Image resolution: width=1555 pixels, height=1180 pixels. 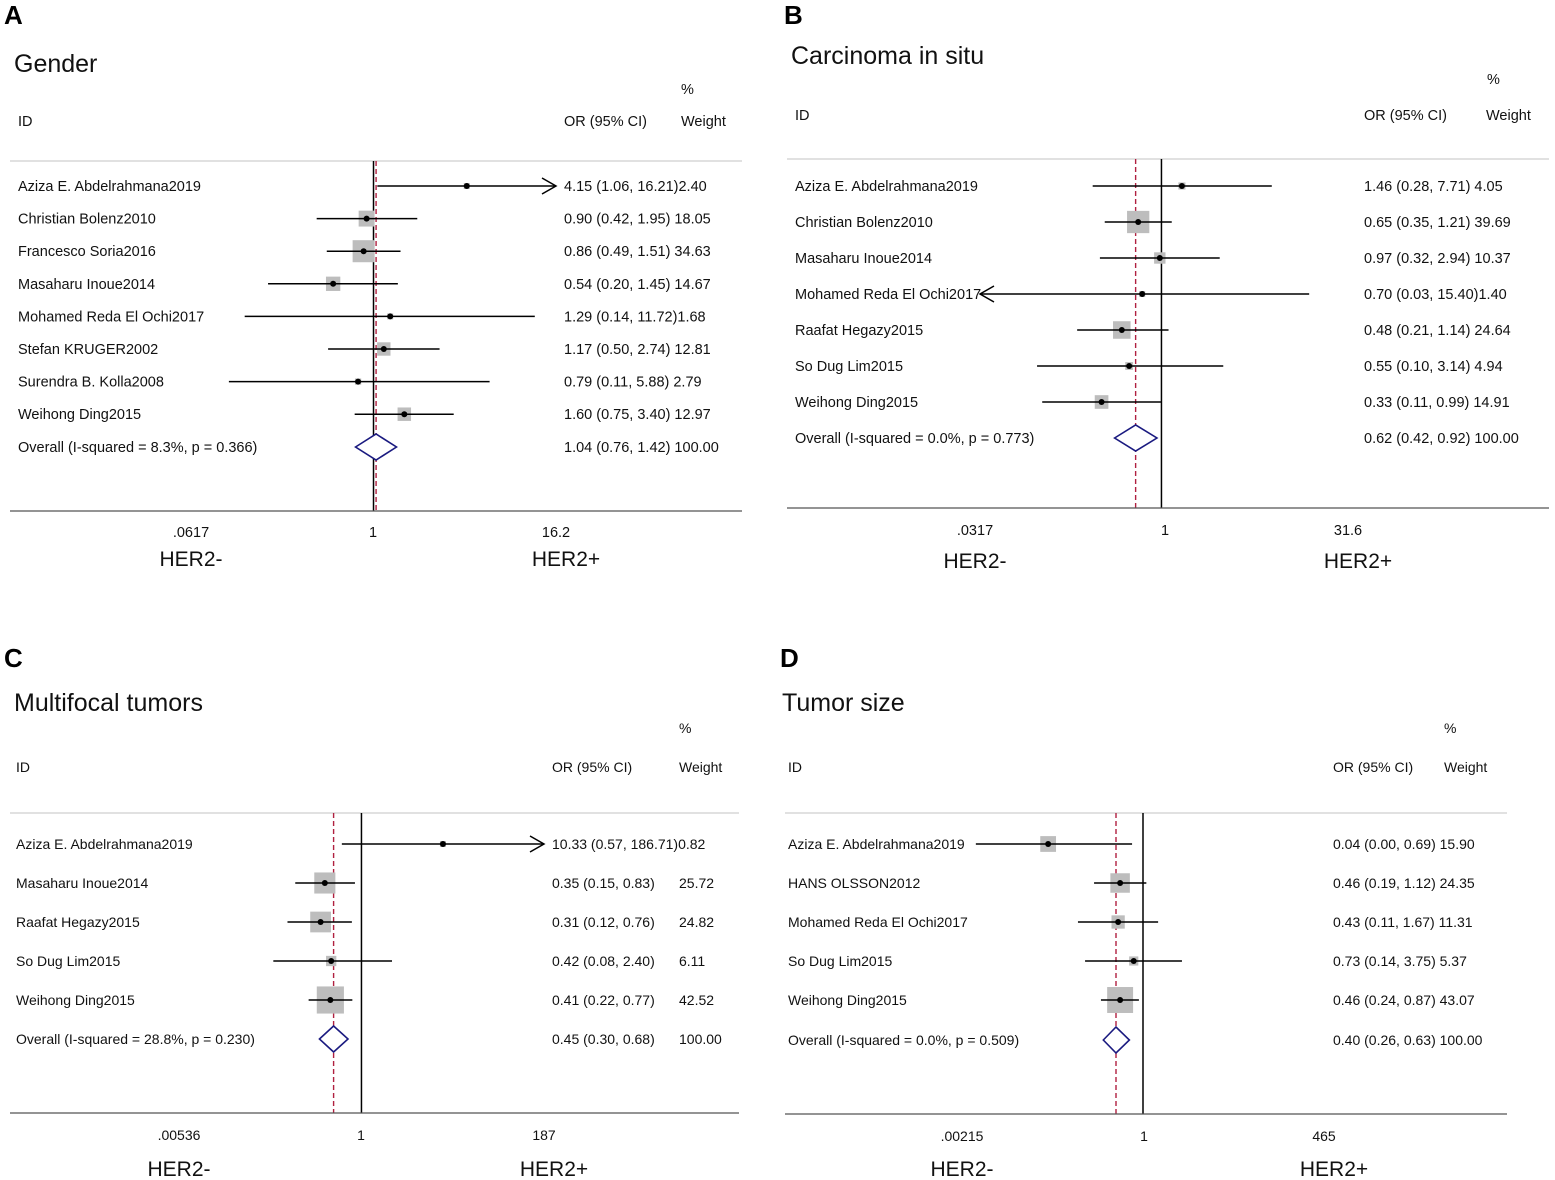 I want to click on or-ci-text: 0.86 (0.49, 1.51) 34.63, so click(x=637, y=252).